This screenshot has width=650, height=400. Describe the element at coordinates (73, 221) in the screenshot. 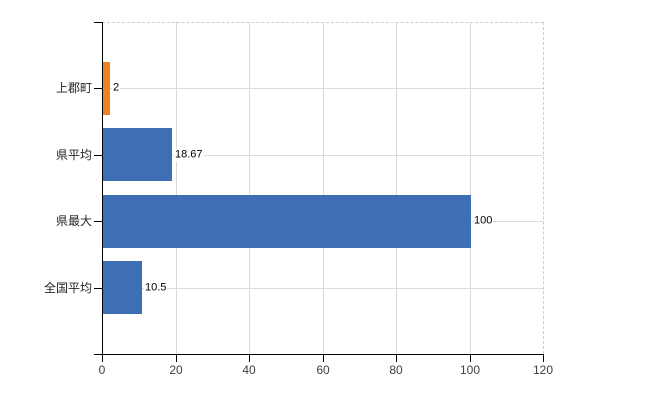

I see `category-label: 県最大` at that location.